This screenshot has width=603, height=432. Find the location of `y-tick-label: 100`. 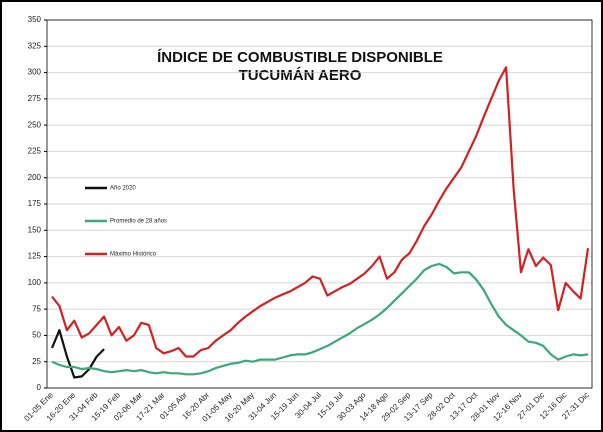

y-tick-label: 100 is located at coordinates (35, 282).